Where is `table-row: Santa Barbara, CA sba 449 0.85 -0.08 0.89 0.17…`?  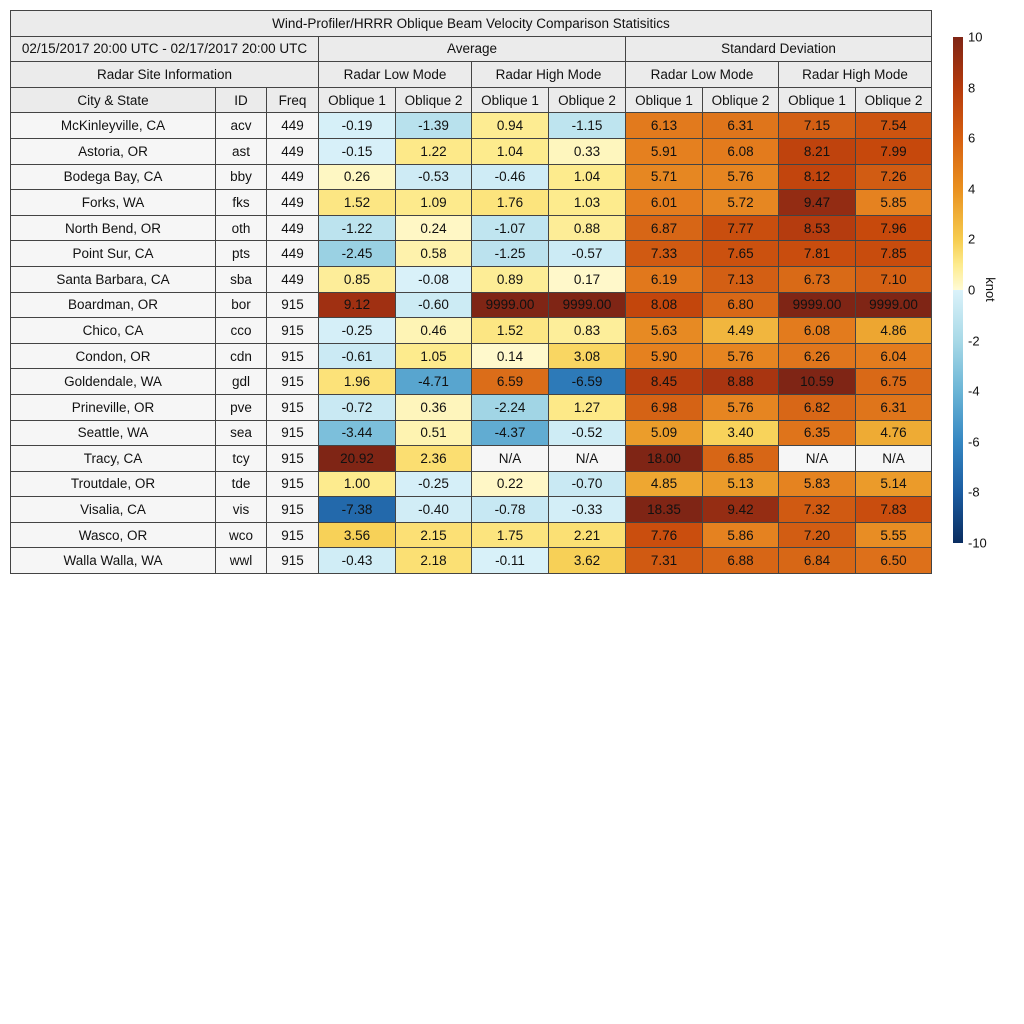
table-row: Santa Barbara, CA sba 449 0.85 -0.08 0.89 0.17… is located at coordinates (471, 279).